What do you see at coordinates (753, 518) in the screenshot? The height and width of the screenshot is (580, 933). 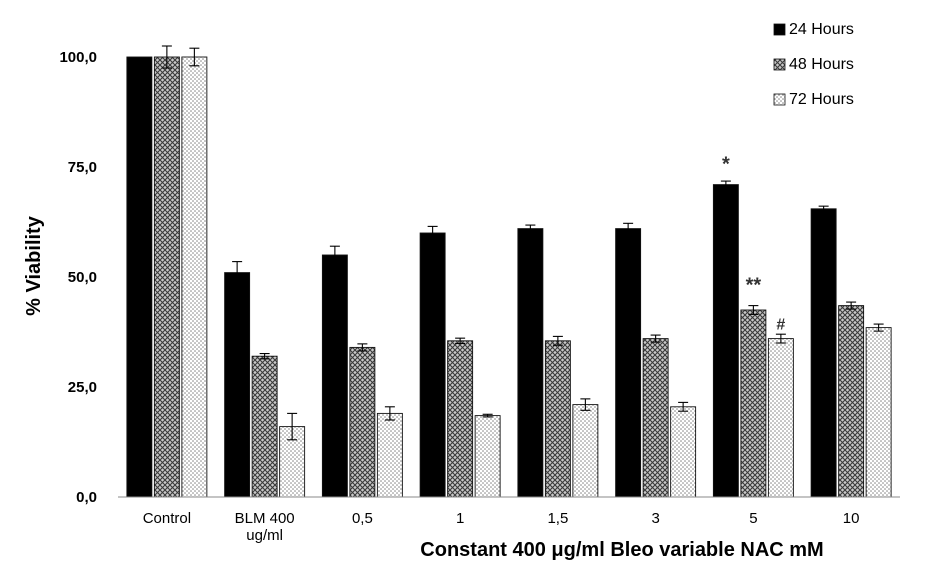 I see `x-tick-label: 5` at bounding box center [753, 518].